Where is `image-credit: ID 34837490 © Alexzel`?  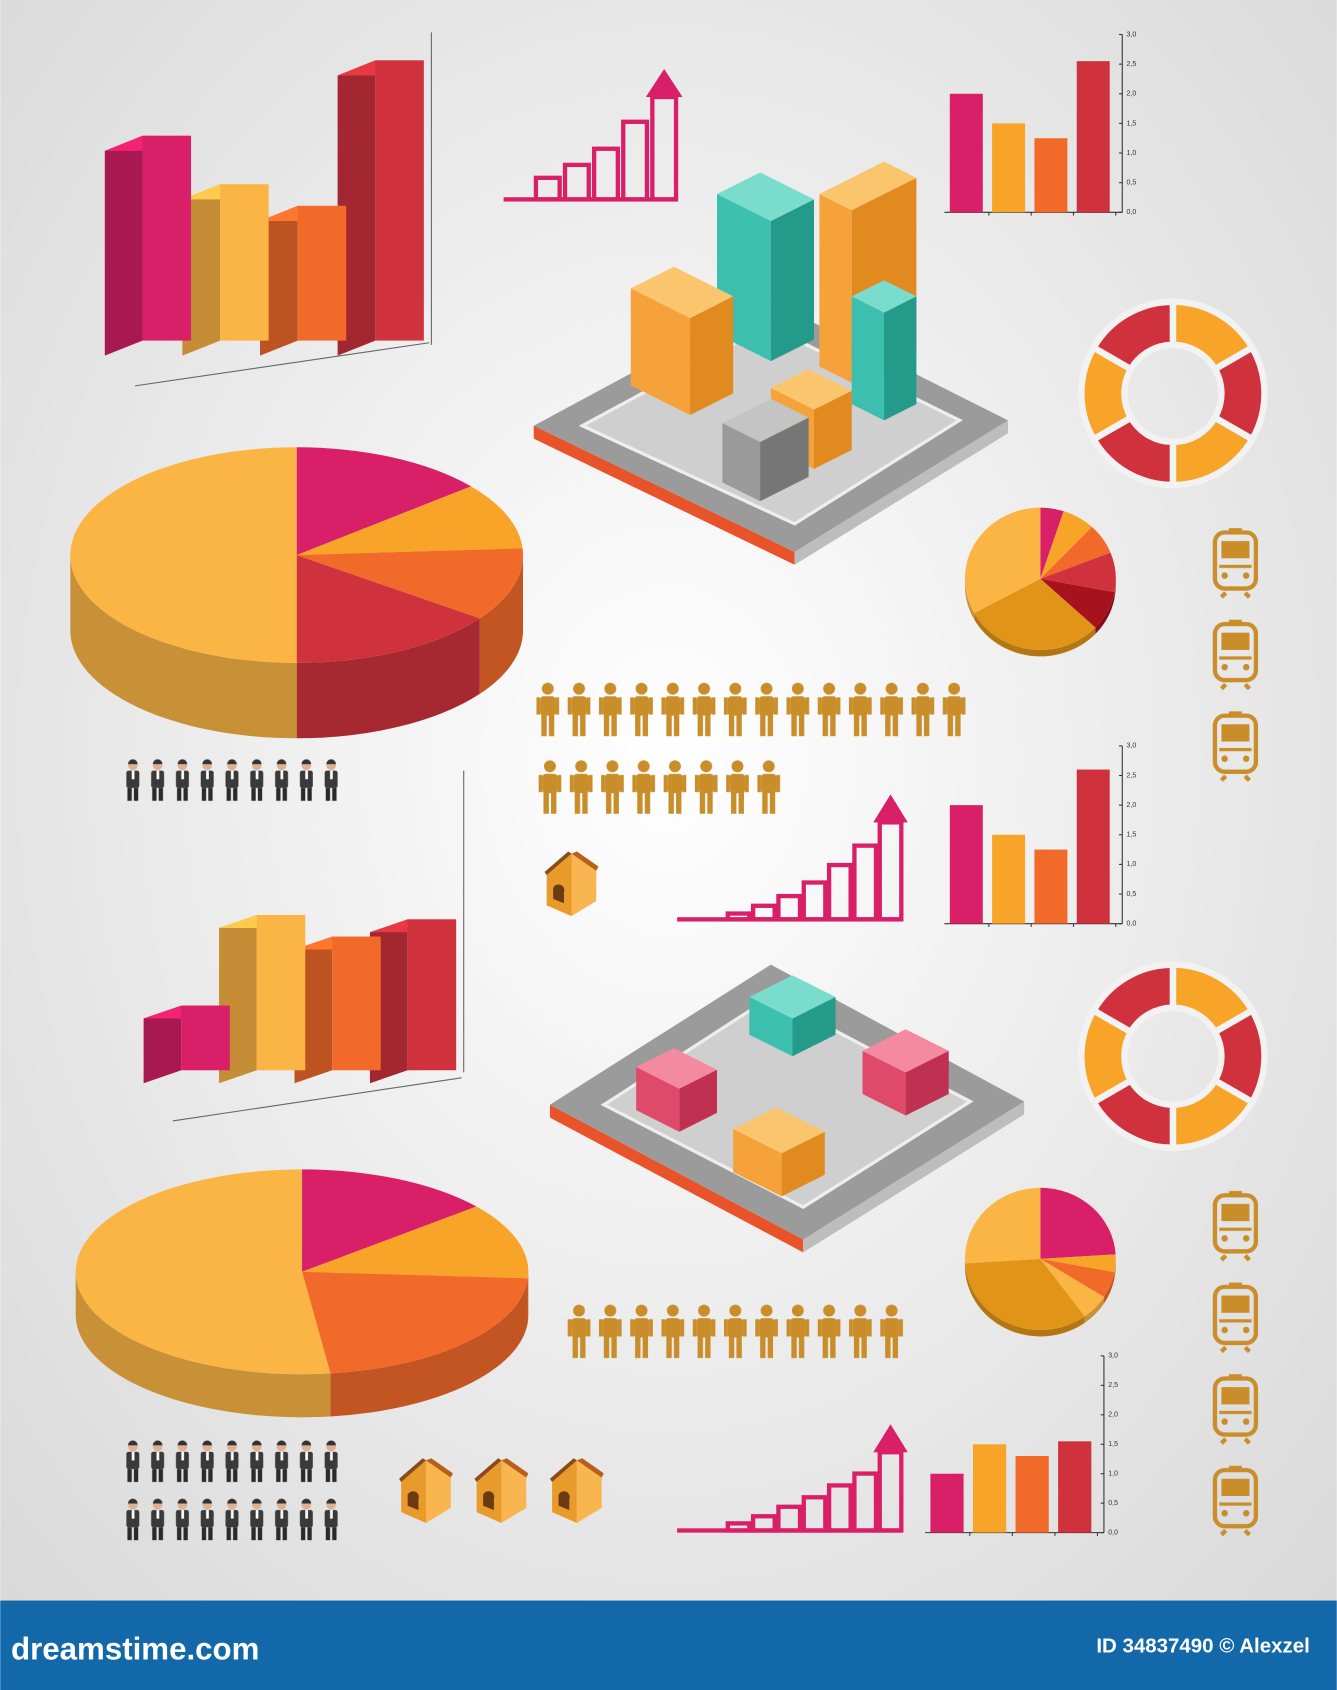
image-credit: ID 34837490 © Alexzel is located at coordinates (1202, 1645).